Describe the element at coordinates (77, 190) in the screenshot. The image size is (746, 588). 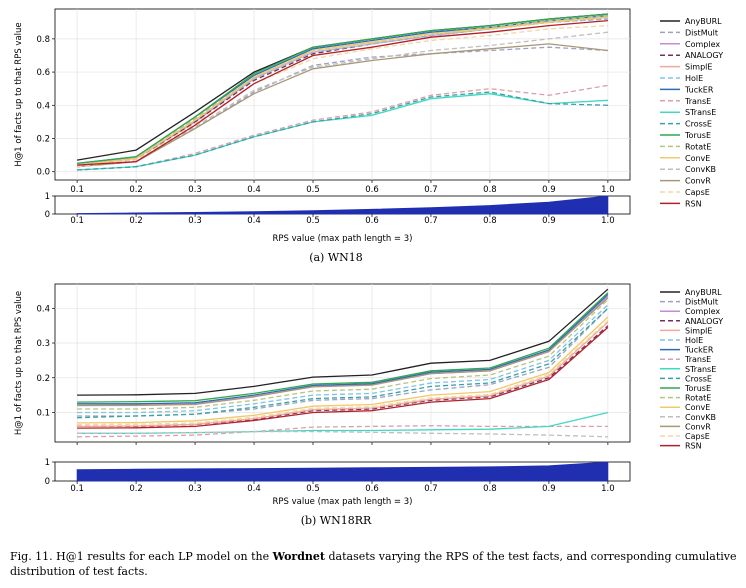
I see `x-tick-label-top: 0.1` at that location.